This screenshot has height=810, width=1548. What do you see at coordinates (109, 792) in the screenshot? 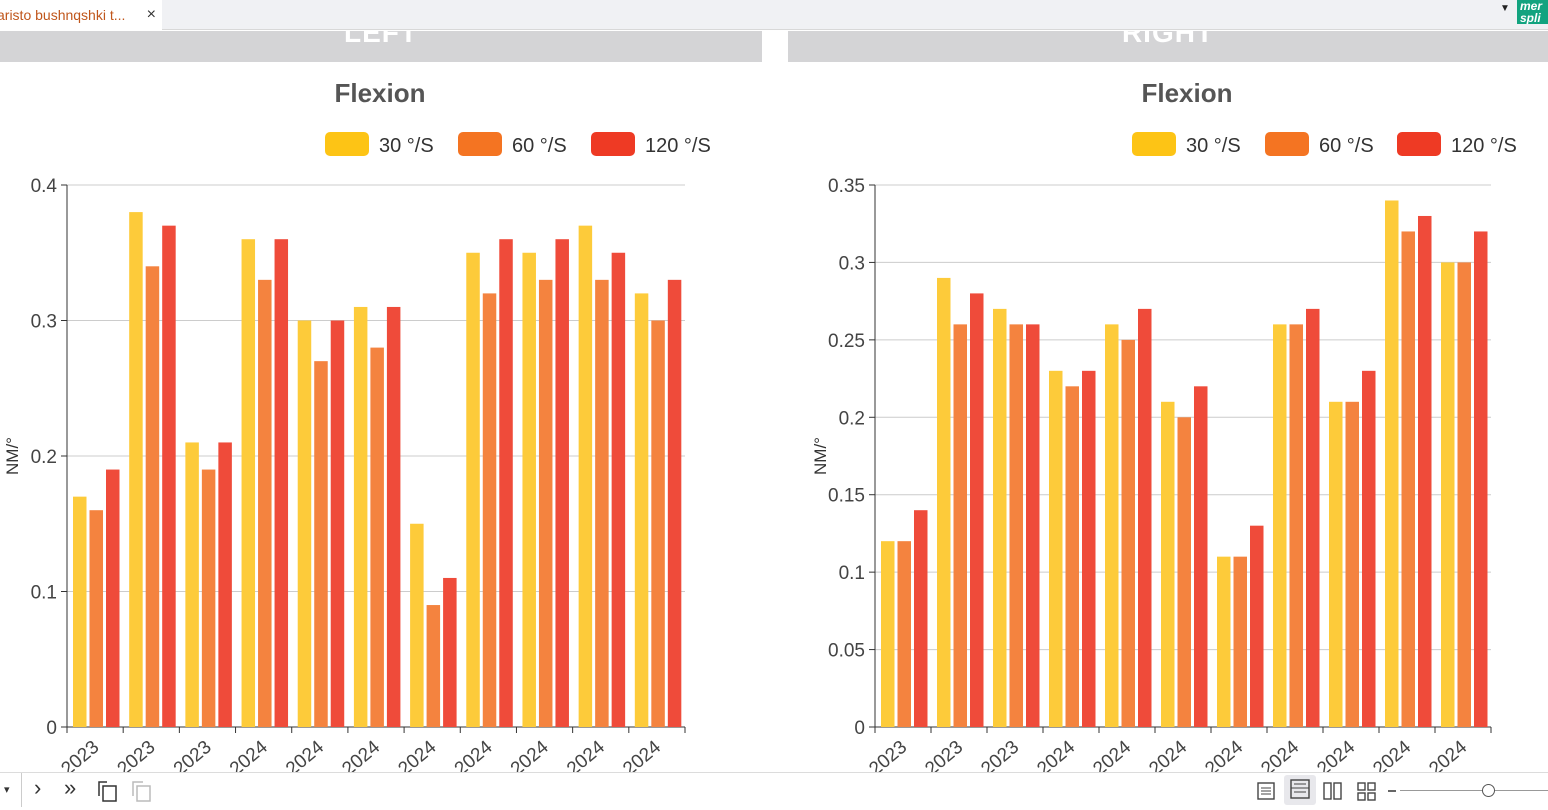
I see `rotate-page-icon` at bounding box center [109, 792].